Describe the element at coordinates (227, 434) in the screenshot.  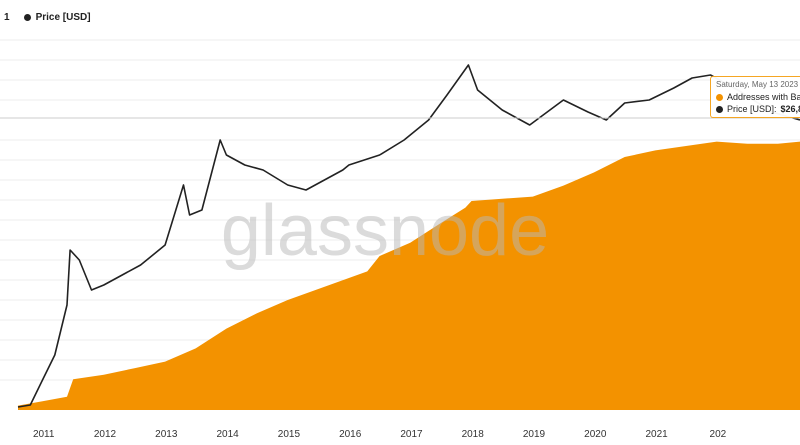
I see `x-tick-label-2014: 2014` at that location.